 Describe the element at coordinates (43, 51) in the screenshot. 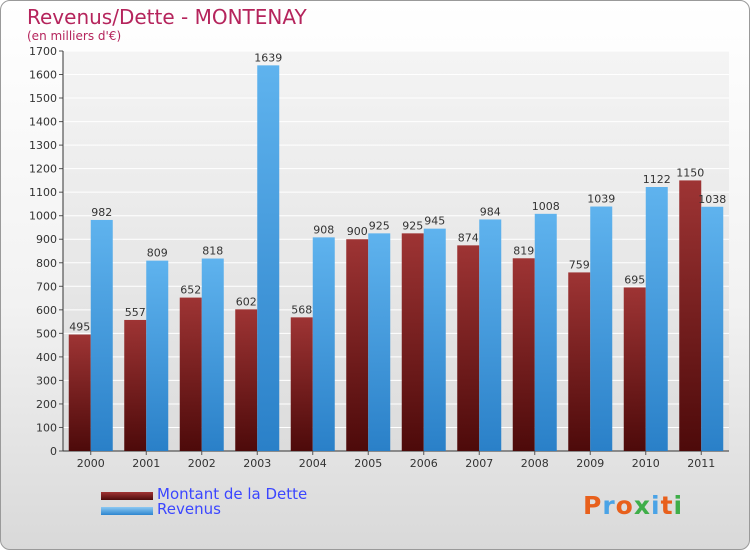

I see `y-tick-label: 1700` at that location.